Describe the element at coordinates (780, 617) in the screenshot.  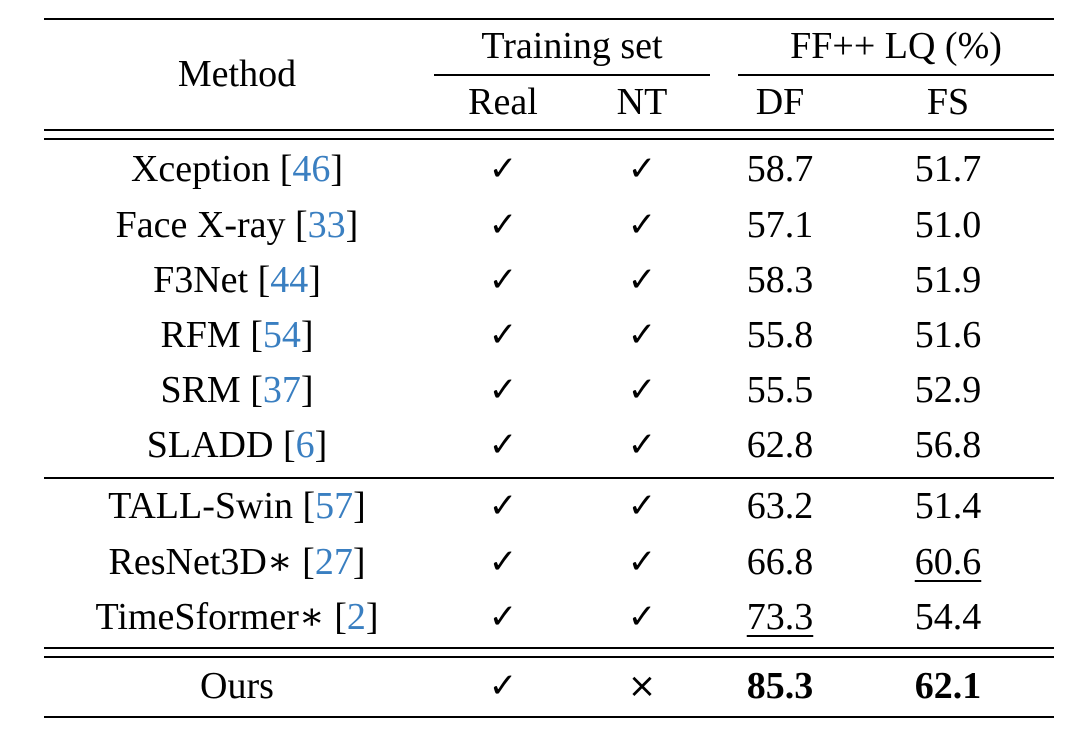
I see `df-value: 73.3` at that location.